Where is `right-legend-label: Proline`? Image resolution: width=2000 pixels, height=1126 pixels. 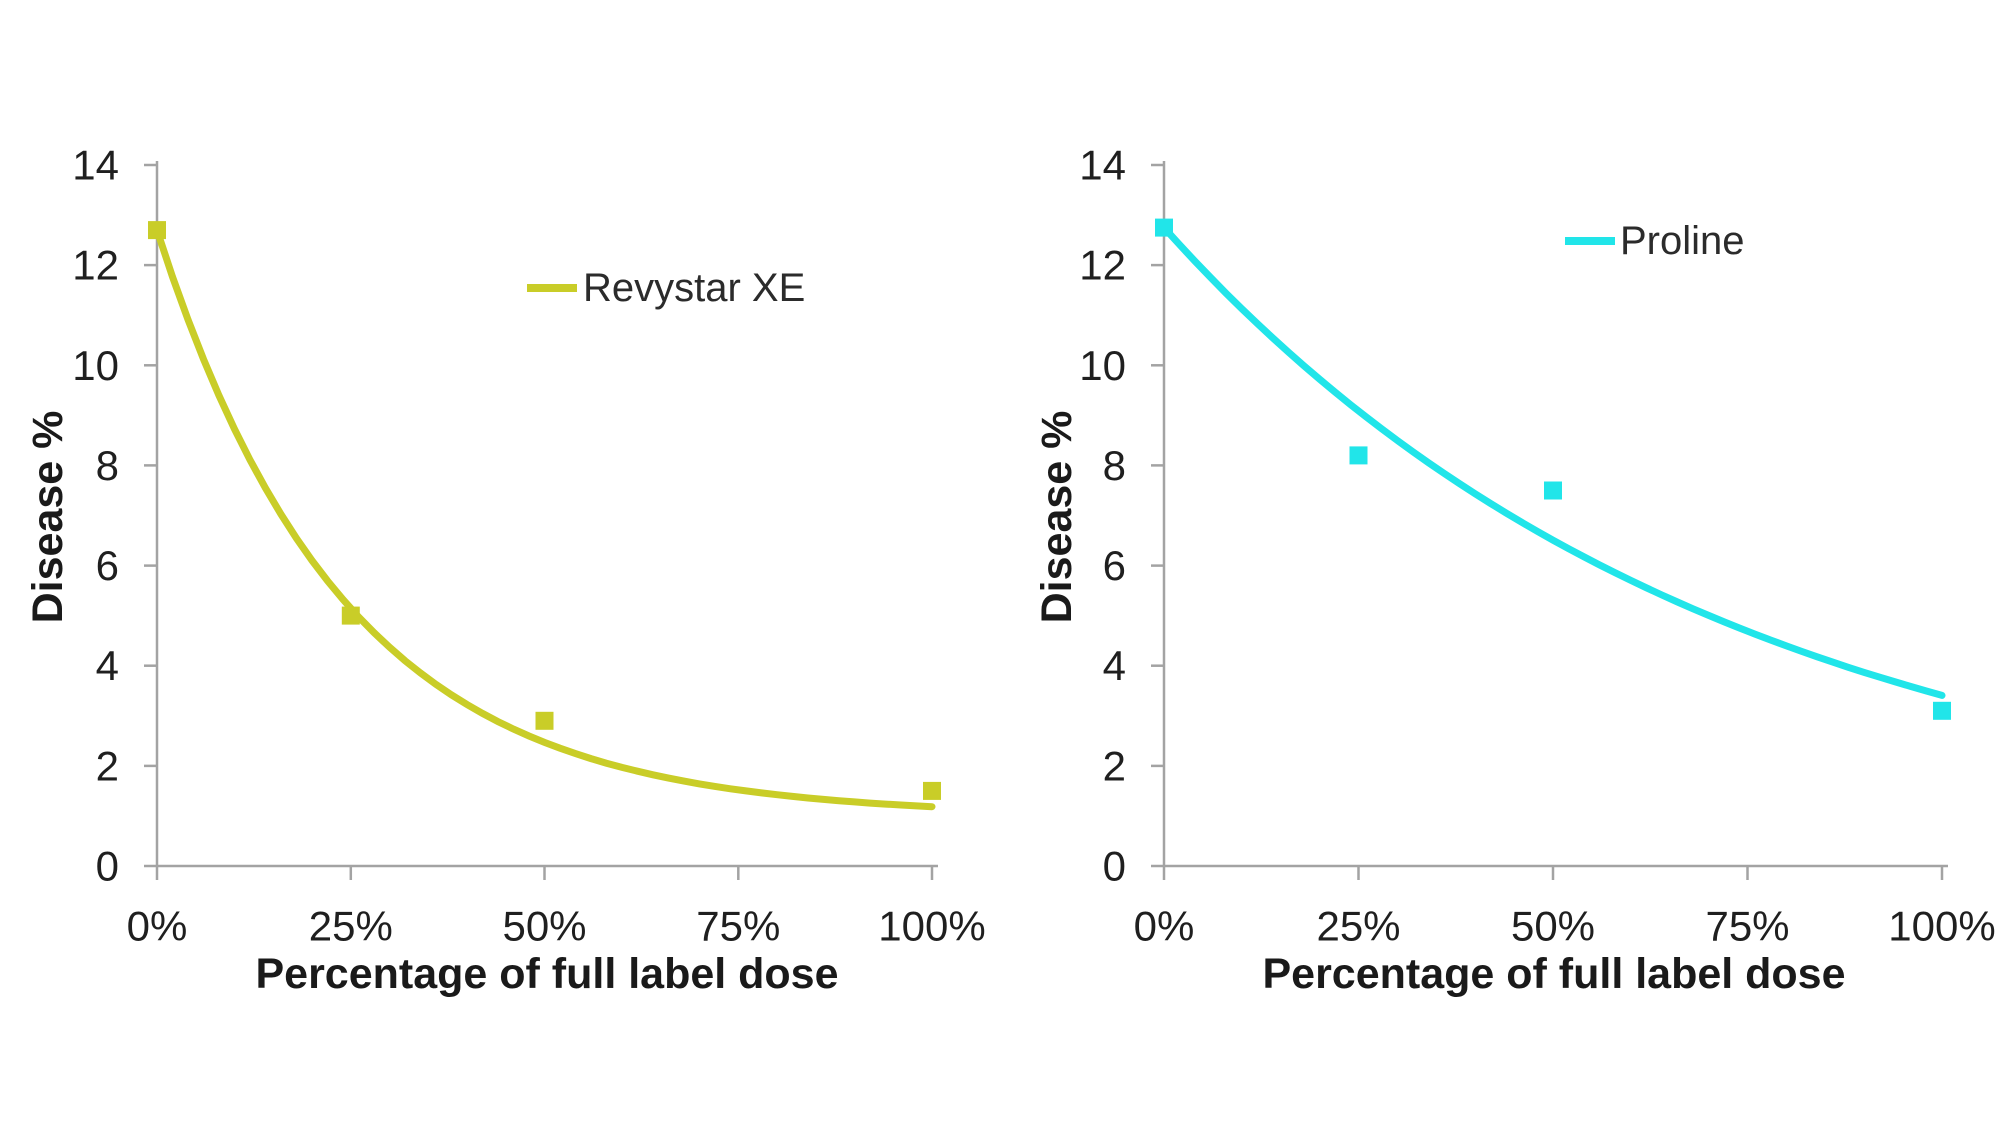
right-legend-label: Proline is located at coordinates (1682, 241).